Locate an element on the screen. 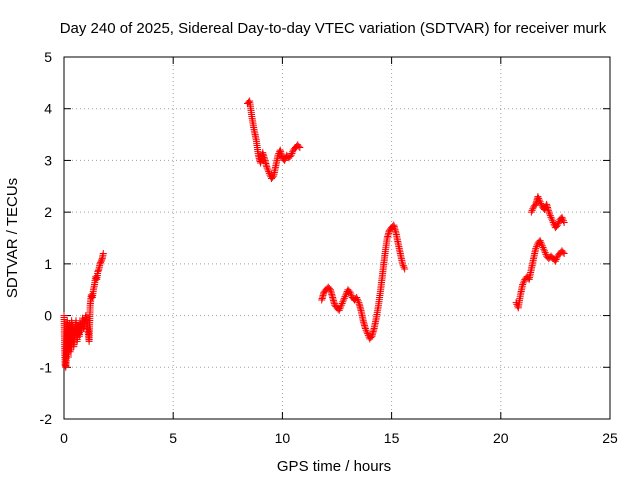  x-tick-label: 15 is located at coordinates (392, 438).